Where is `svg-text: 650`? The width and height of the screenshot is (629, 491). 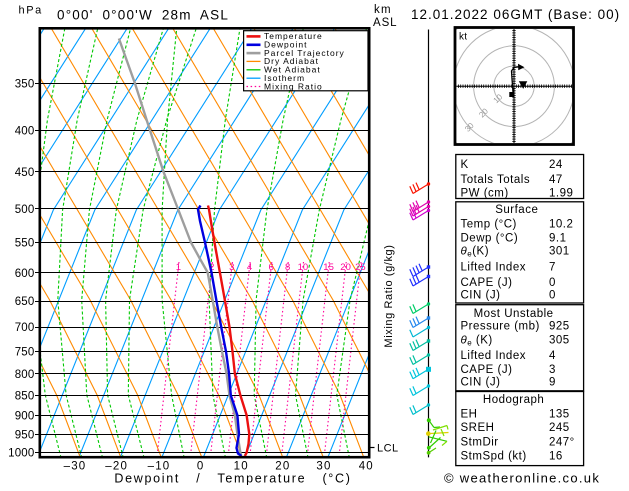 svg-text: 650 is located at coordinates (25, 302).